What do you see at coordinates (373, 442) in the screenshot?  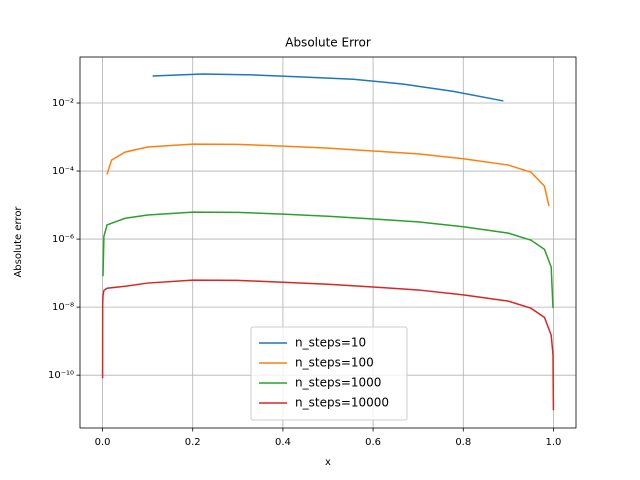 I see `x-tick-label: 0.6` at bounding box center [373, 442].